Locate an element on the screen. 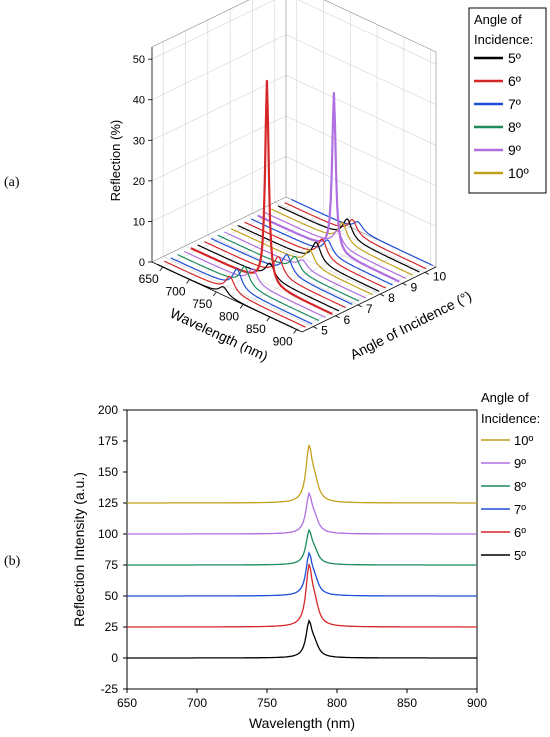  series-line-5deg is located at coordinates (302, 639).